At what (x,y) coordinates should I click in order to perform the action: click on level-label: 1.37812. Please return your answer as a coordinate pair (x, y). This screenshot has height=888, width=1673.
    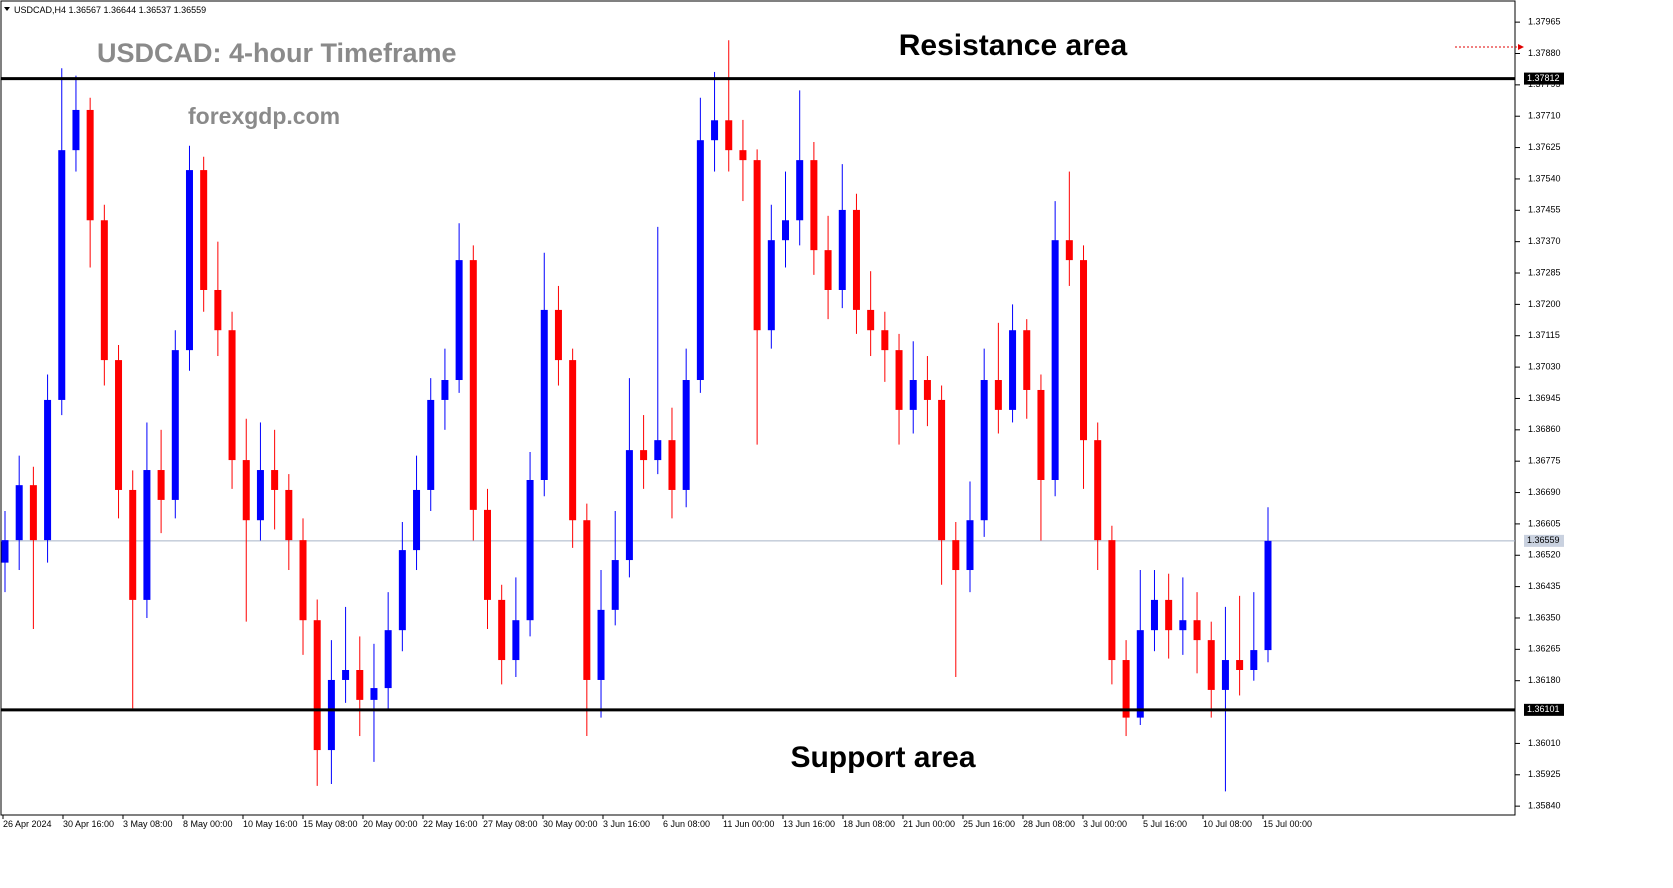
    Looking at the image, I should click on (1543, 78).